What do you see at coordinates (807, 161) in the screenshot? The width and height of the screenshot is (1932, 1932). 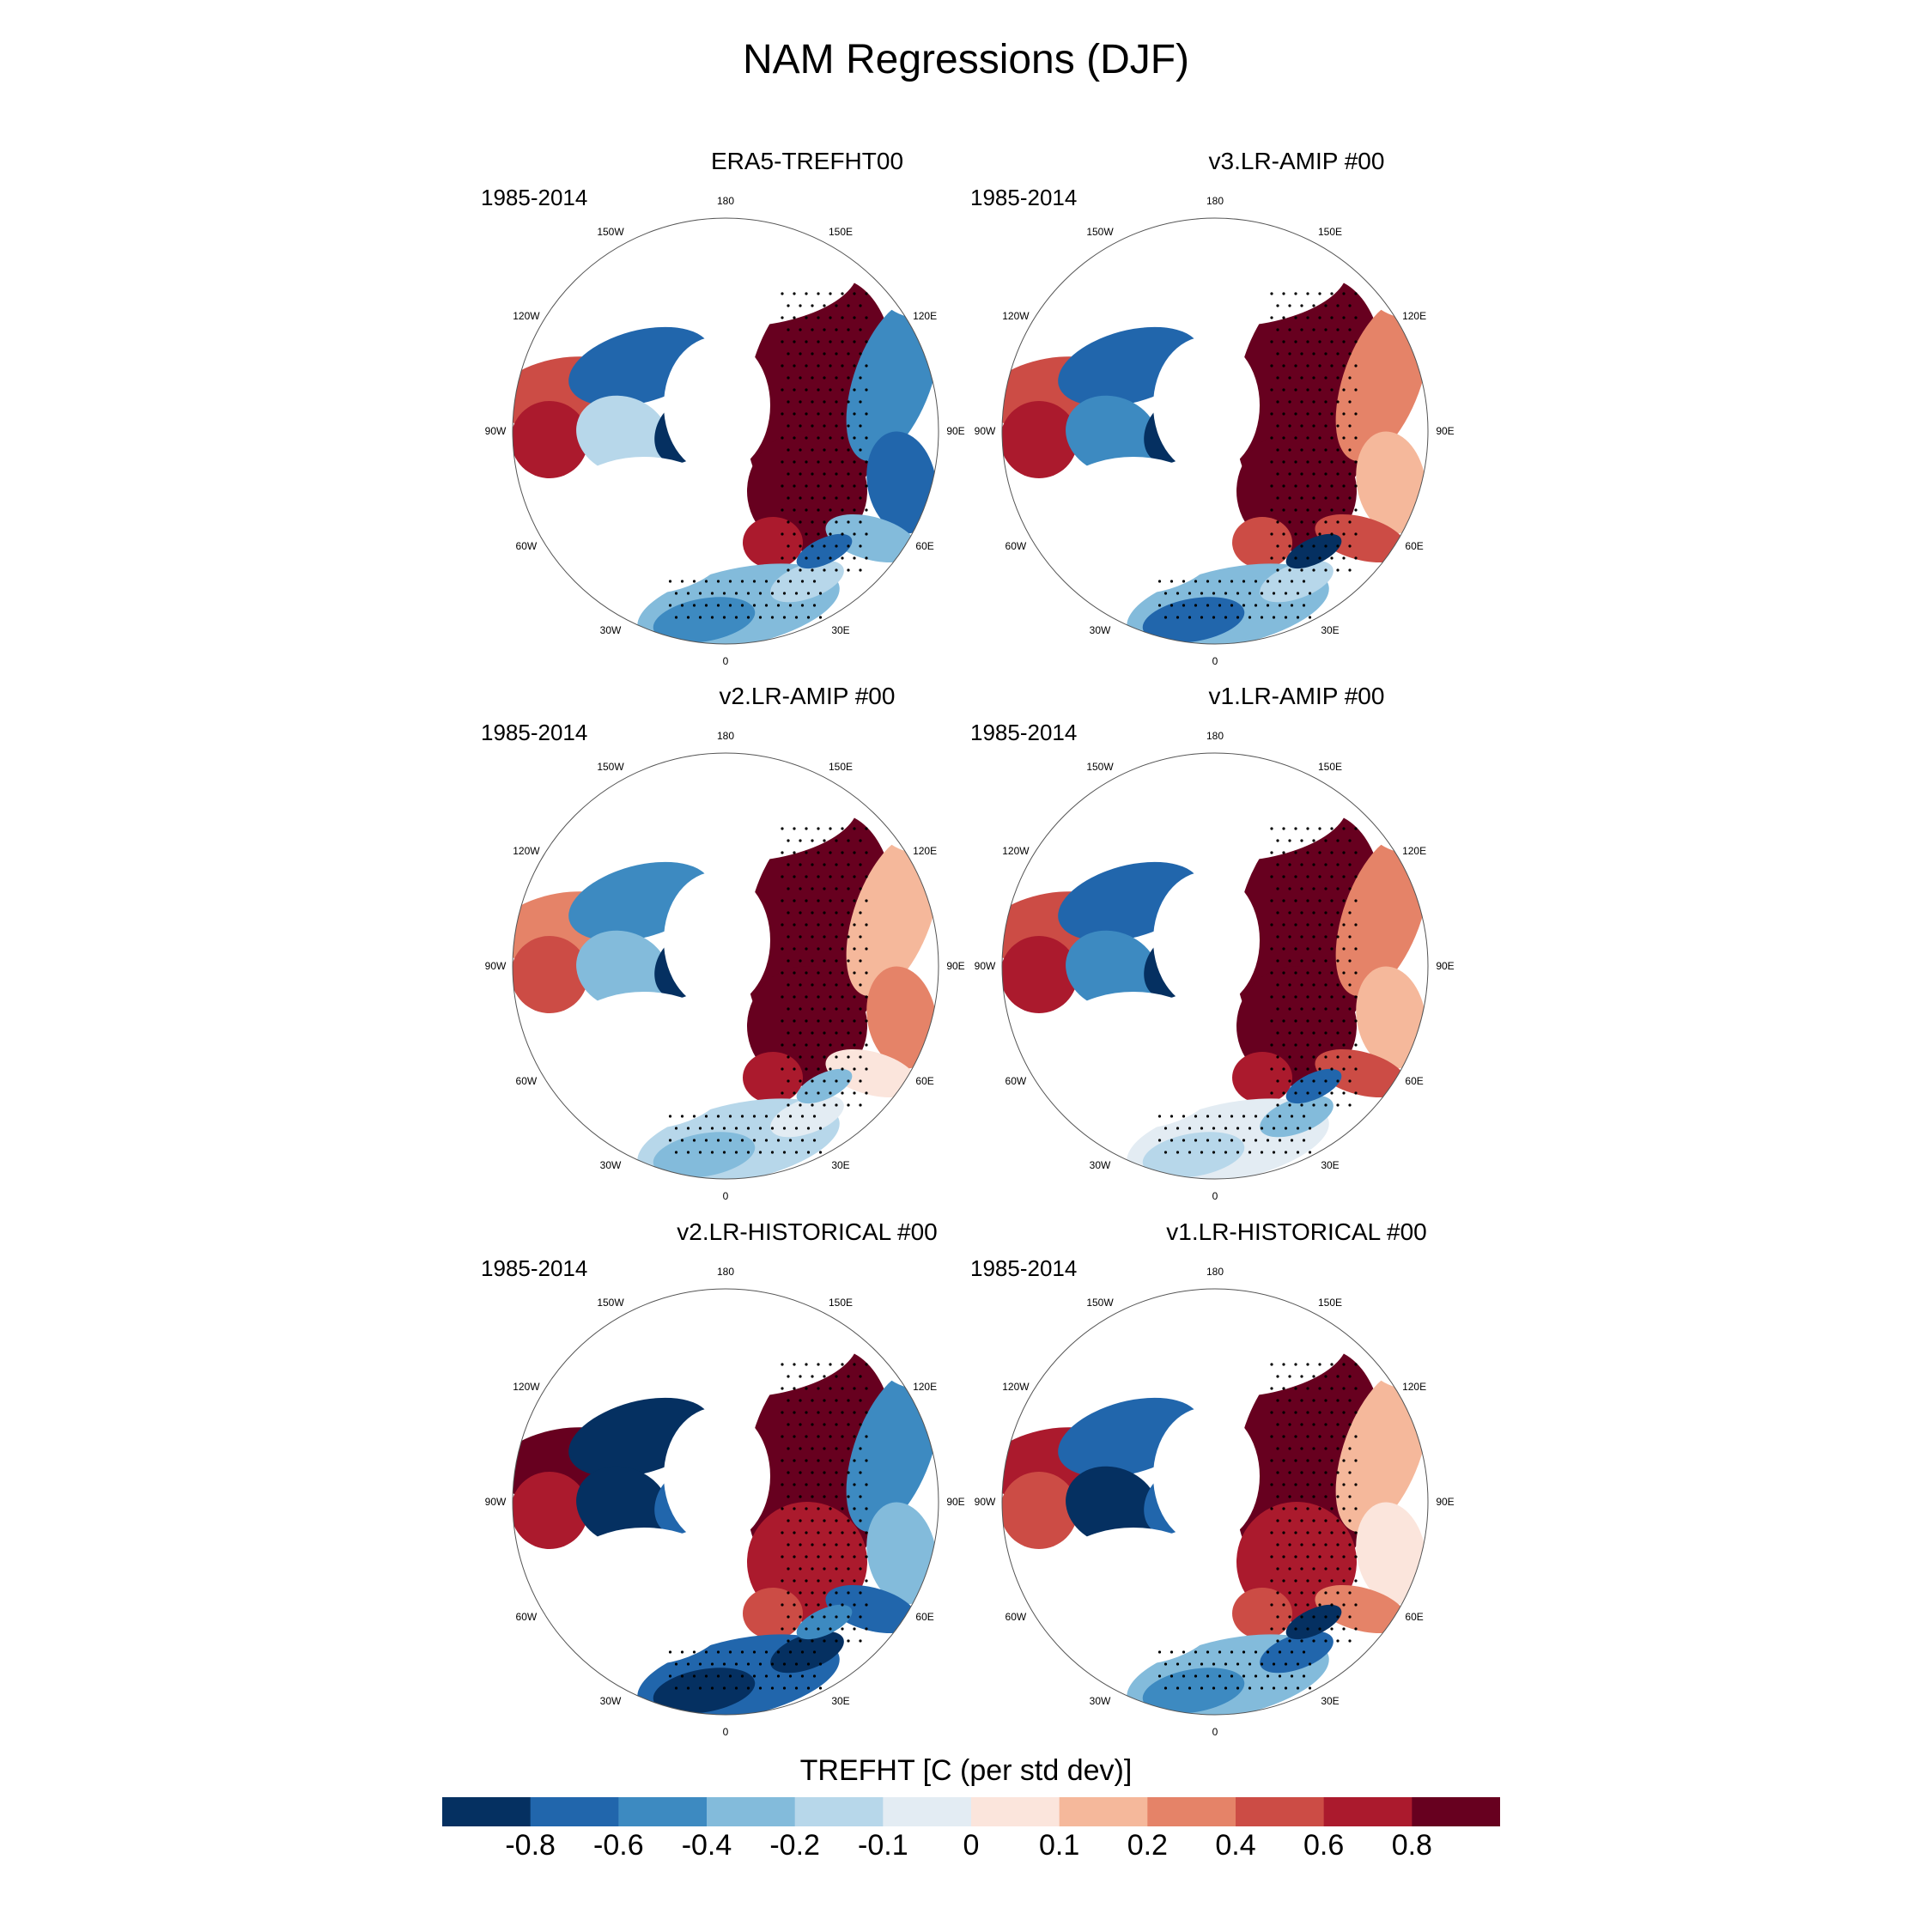 I see `panel-title: ERA5-TREFHT00` at bounding box center [807, 161].